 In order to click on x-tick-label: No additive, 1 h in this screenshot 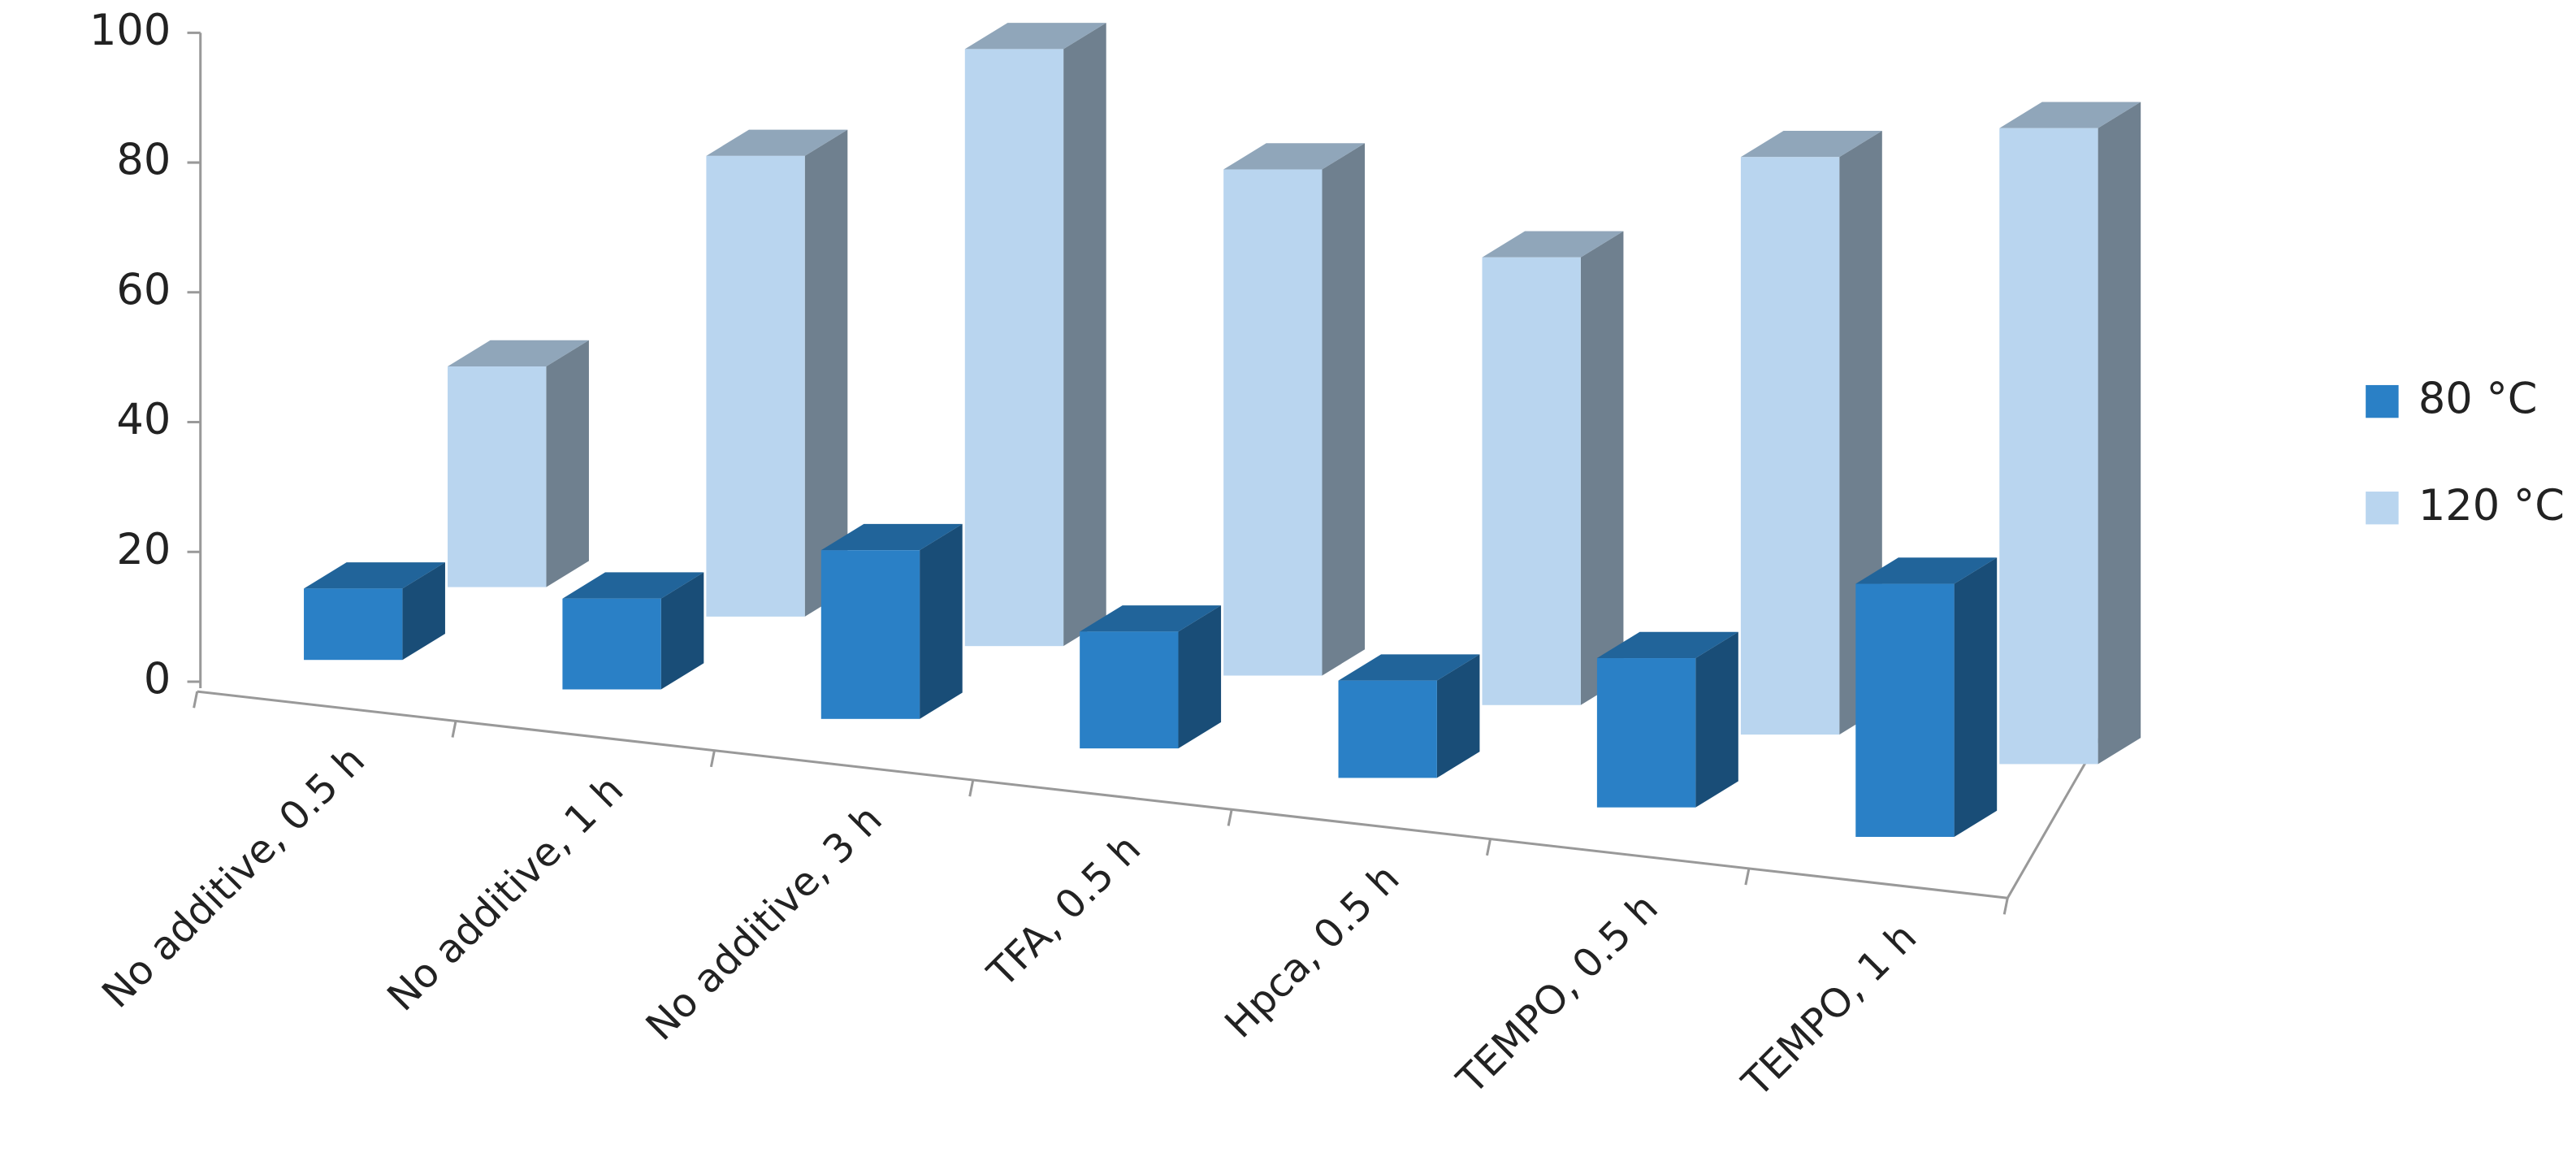, I will do `click(506, 894)`.